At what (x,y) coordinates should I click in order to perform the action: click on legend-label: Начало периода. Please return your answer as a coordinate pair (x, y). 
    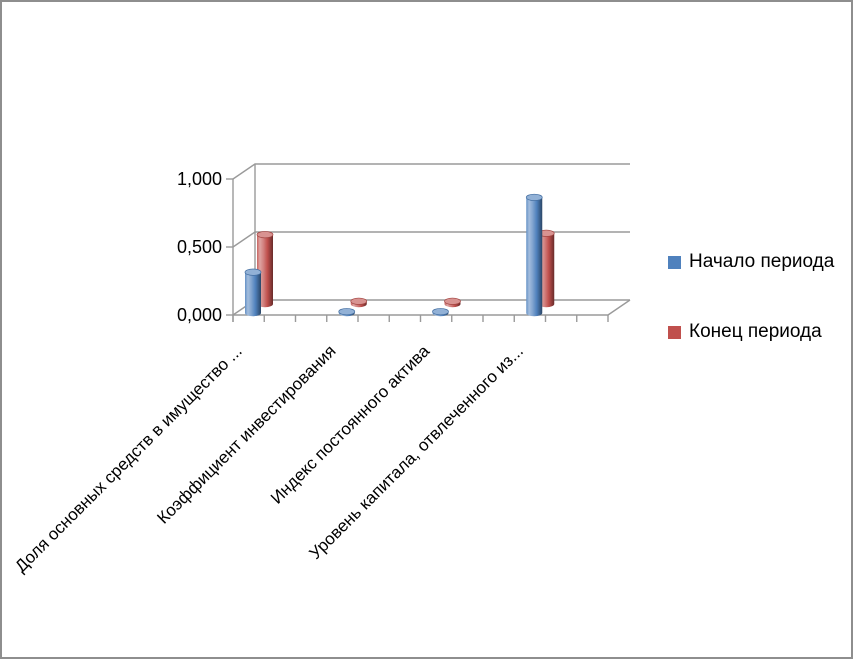
    Looking at the image, I should click on (762, 261).